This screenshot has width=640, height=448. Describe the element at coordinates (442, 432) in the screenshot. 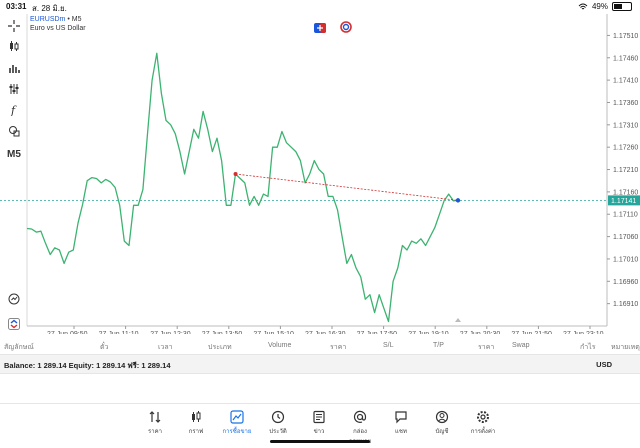

I see `tab-label: บัญชี` at that location.